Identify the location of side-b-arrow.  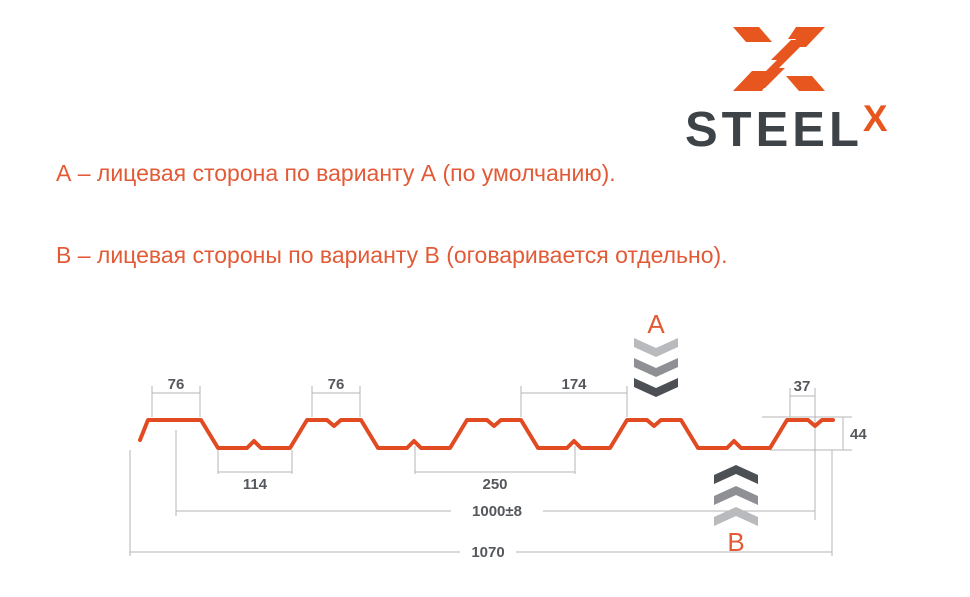
(736, 495).